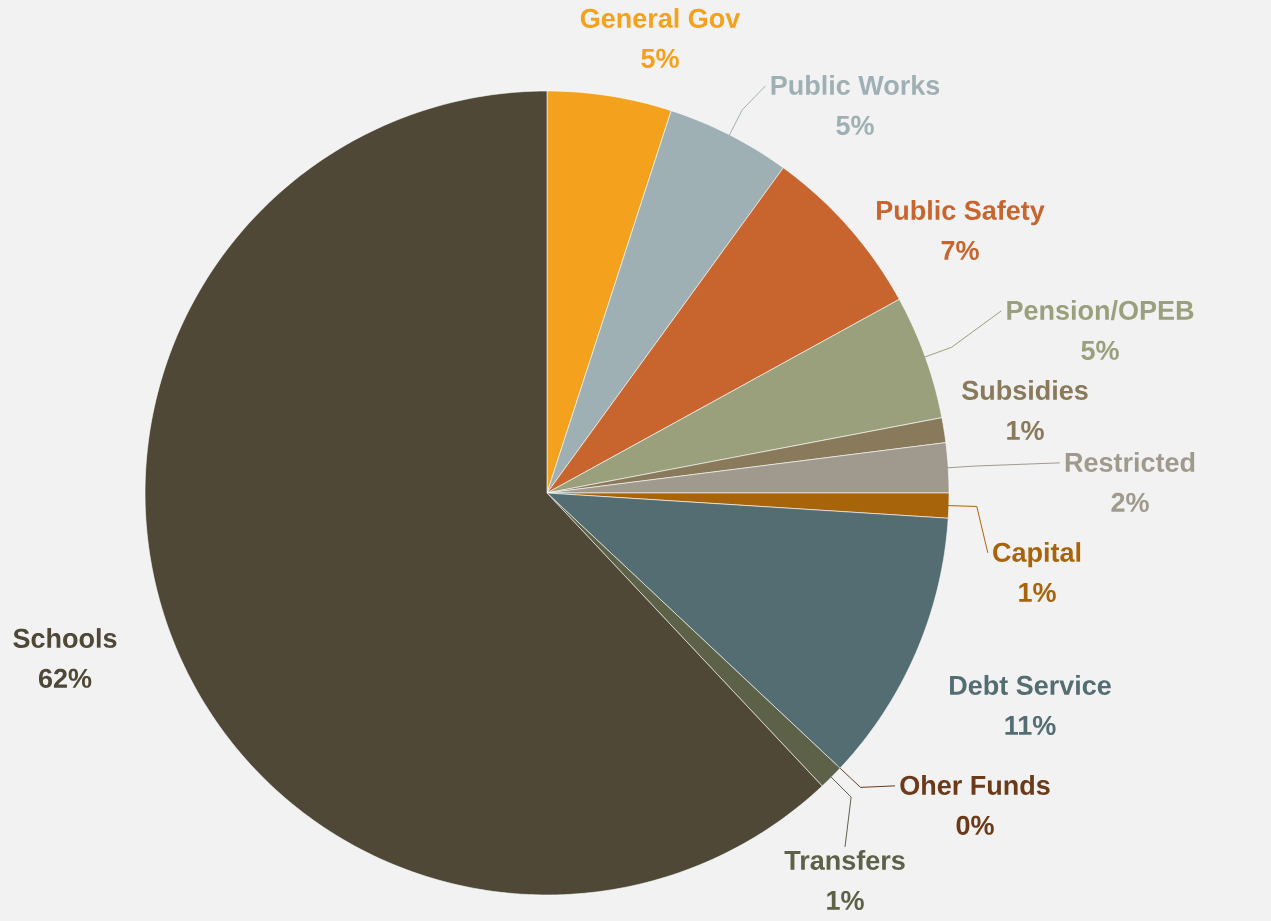 This screenshot has height=921, width=1271. I want to click on data-label: 2%, so click(1130, 502).